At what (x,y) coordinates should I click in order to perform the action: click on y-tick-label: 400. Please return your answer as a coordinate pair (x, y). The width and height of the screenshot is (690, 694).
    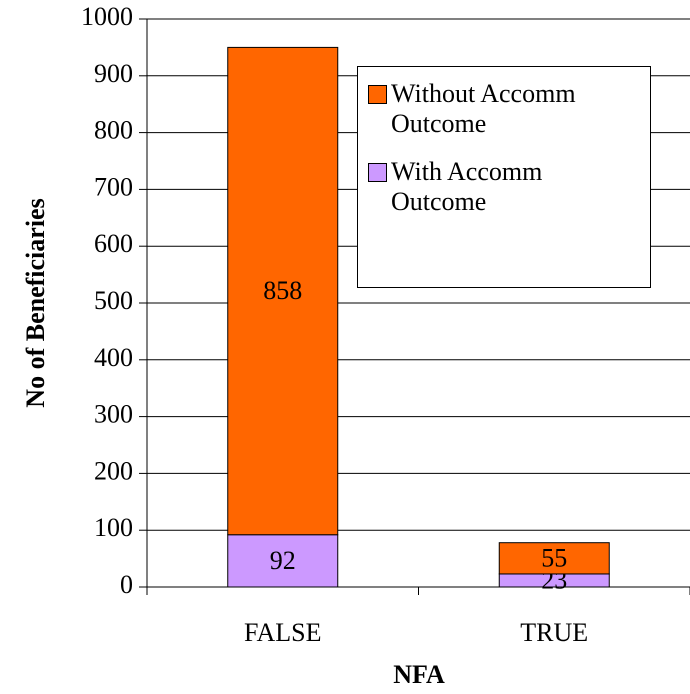
    Looking at the image, I should click on (113, 357).